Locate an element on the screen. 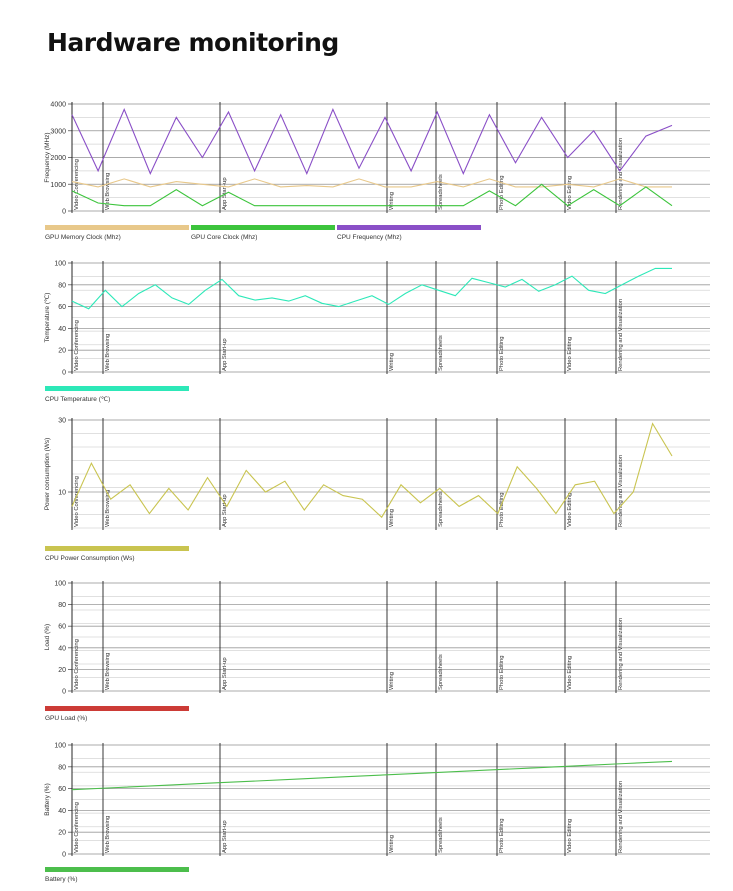 This screenshot has width=733, height=891. legend: CPU Power Consumption (Ws) is located at coordinates (117, 554).